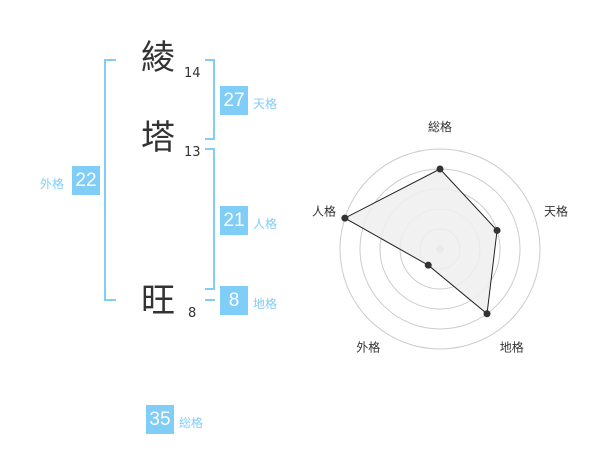 This screenshot has width=600, height=470. I want to click on gaikaku-label: 外格, so click(52, 184).